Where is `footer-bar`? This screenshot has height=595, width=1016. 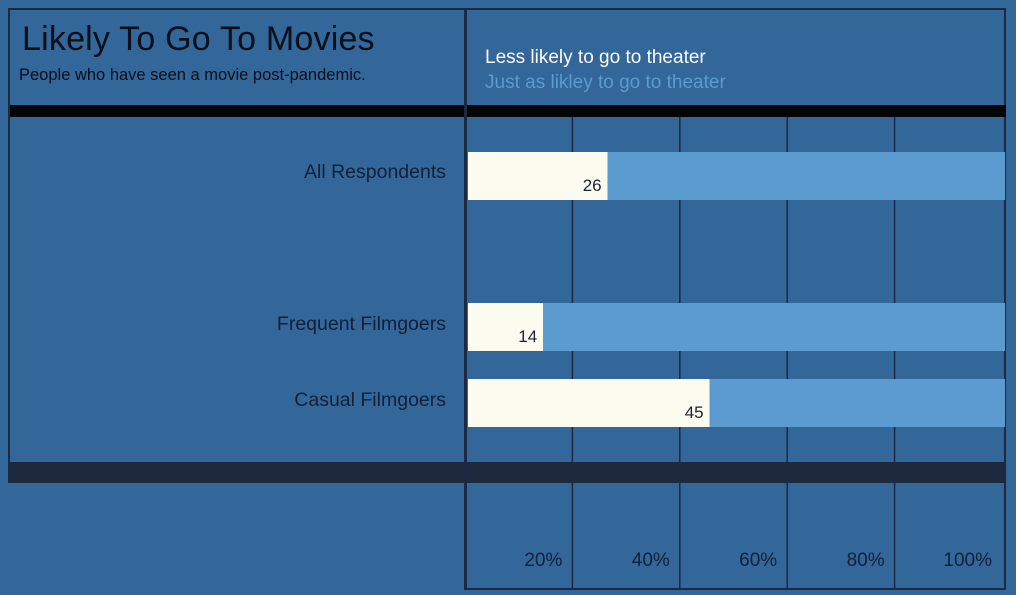 footer-bar is located at coordinates (508, 472).